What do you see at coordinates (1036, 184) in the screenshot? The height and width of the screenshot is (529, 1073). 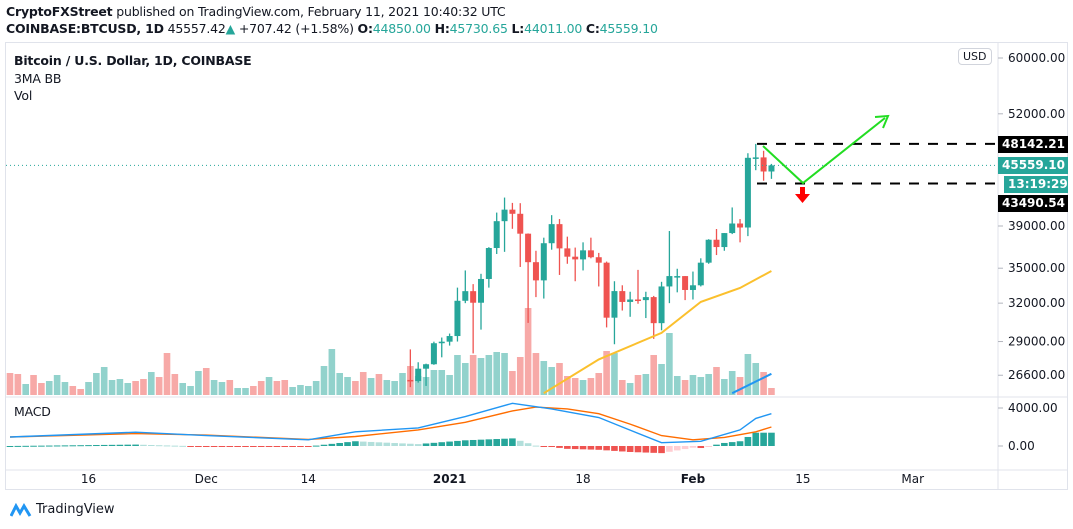 I see `countdown-badge: 13:19:29` at bounding box center [1036, 184].